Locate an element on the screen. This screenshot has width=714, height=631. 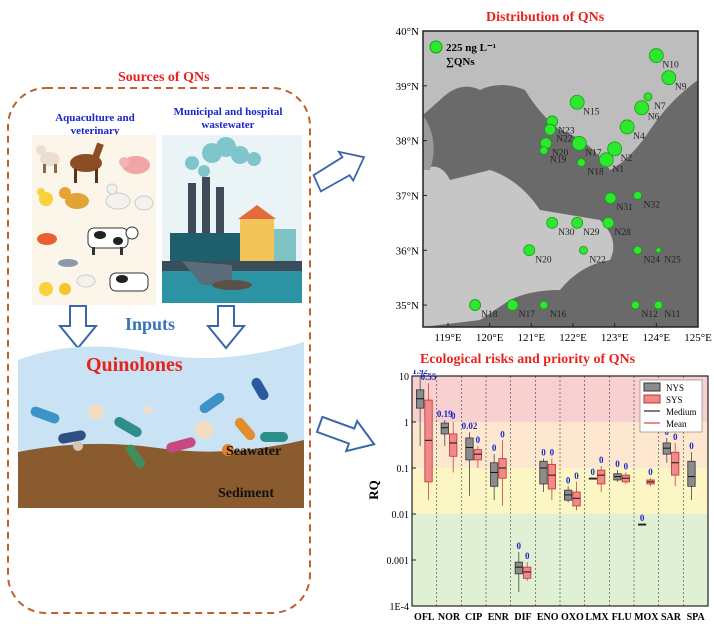
risk-category-label: FLU is located at coordinates (622, 617).